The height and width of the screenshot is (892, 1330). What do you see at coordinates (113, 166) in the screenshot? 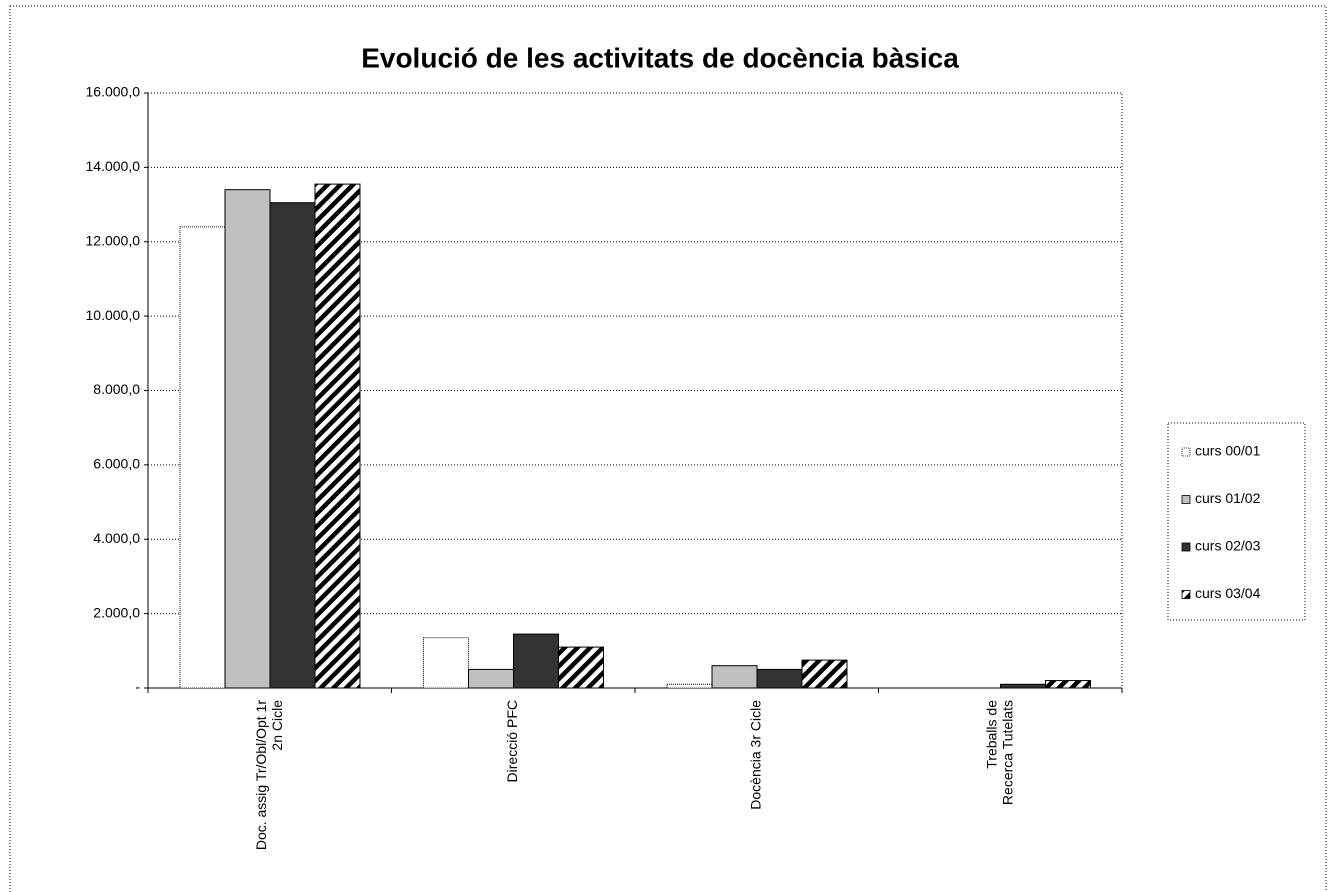
I see `y-tick-label: 14.000,0` at bounding box center [113, 166].